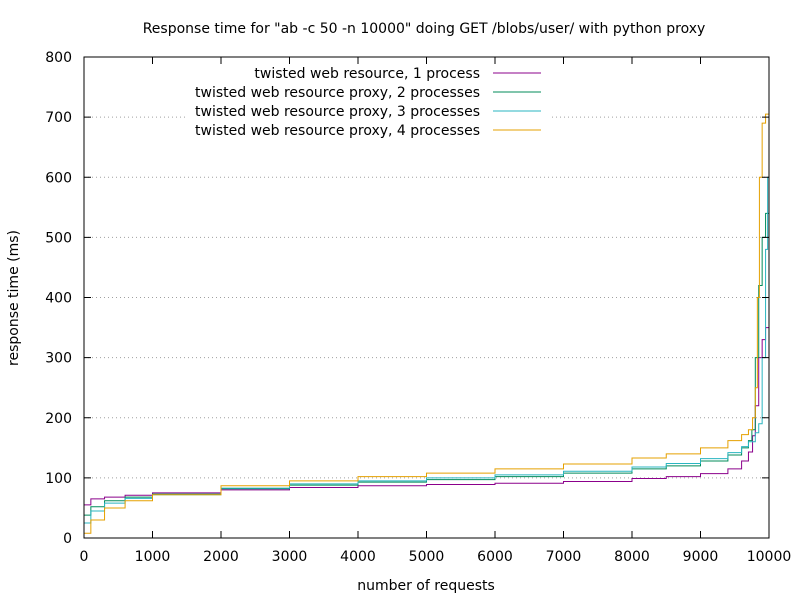 The image size is (800, 600). Describe the element at coordinates (153, 557) in the screenshot. I see `x-tick-label: 1000` at that location.